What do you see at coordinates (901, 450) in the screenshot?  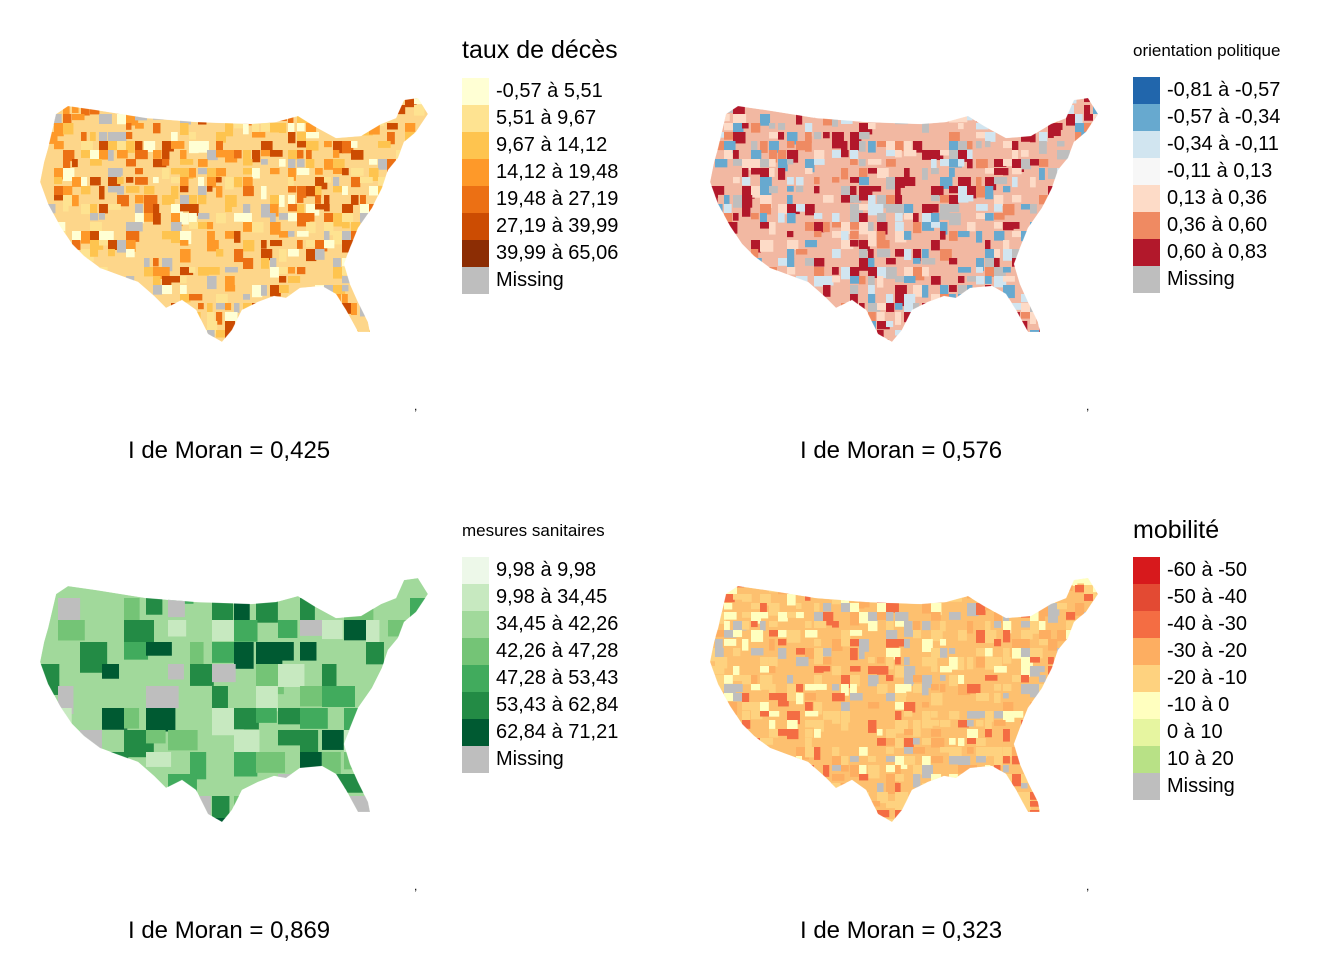 I see `moran-caption: I de Moran = 0,576` at bounding box center [901, 450].